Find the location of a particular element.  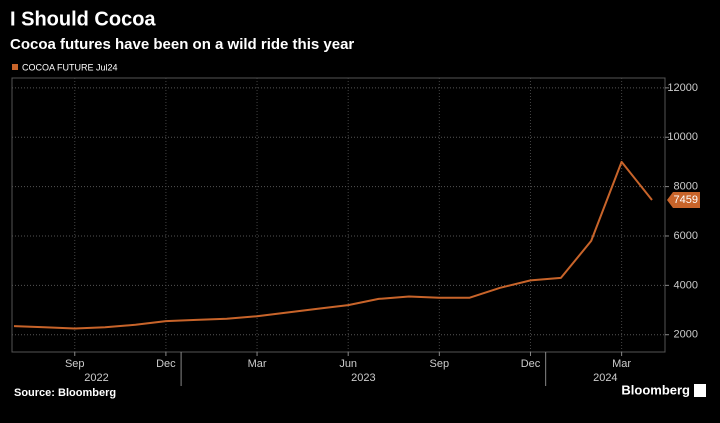

y-tick-label: 10000 is located at coordinates (682, 137).